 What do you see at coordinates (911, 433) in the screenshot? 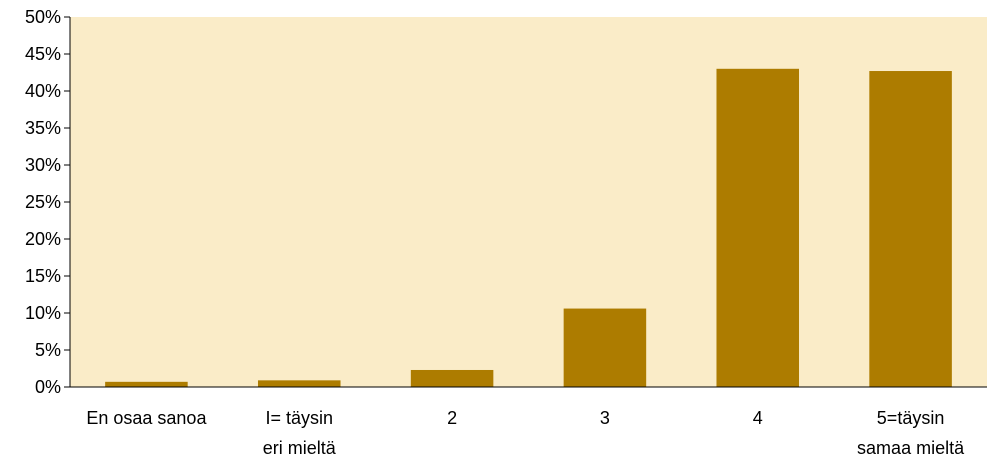
I see `x-category-label: 5=täysin samaa mieltä` at bounding box center [911, 433].